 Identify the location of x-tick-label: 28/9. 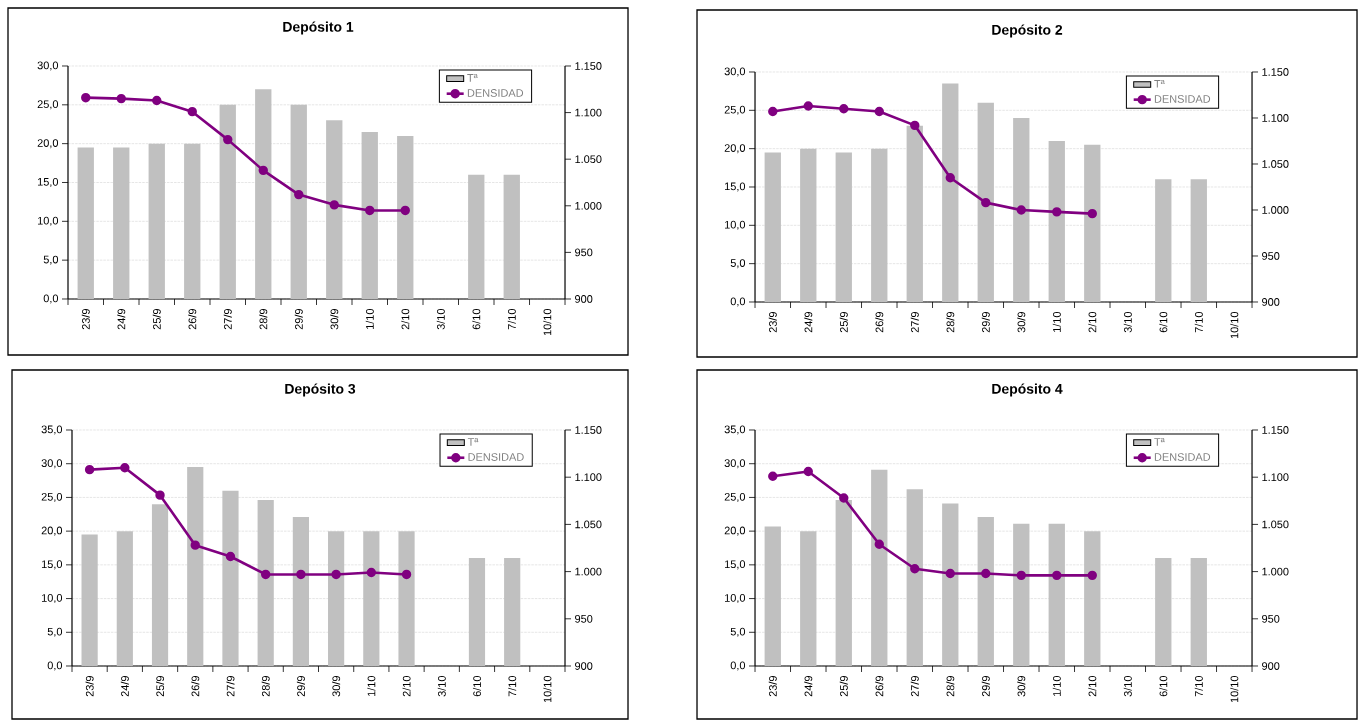
(950, 686).